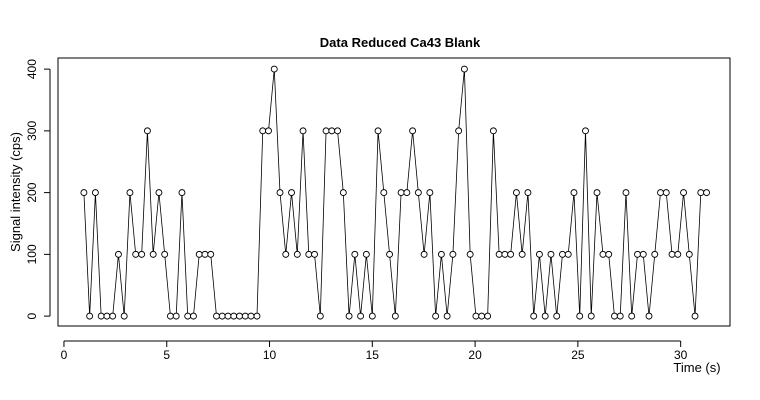 Image resolution: width=760 pixels, height=400 pixels. I want to click on y-axis-label: Signal intensity (cps), so click(15, 192).